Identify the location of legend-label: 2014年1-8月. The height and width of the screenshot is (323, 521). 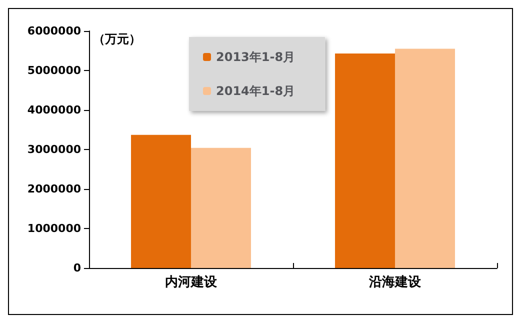
(256, 91).